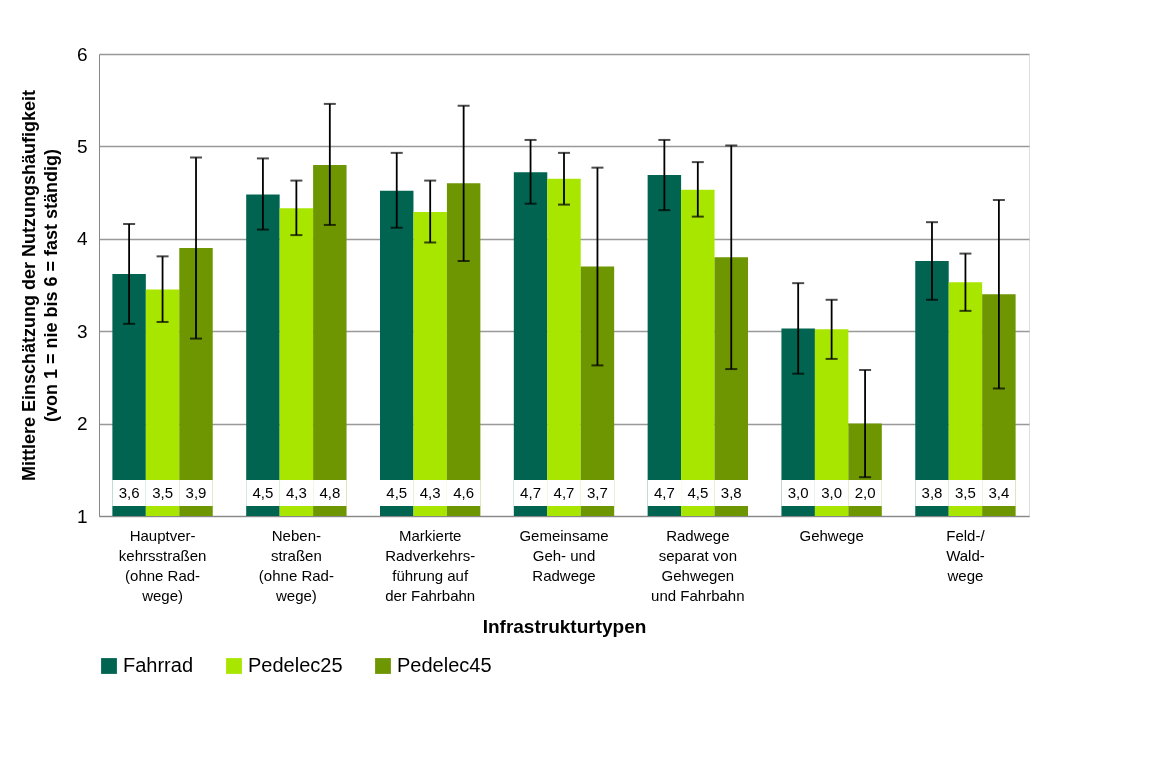 This screenshot has width=1155, height=762. I want to click on data-label: 2,0, so click(865, 492).